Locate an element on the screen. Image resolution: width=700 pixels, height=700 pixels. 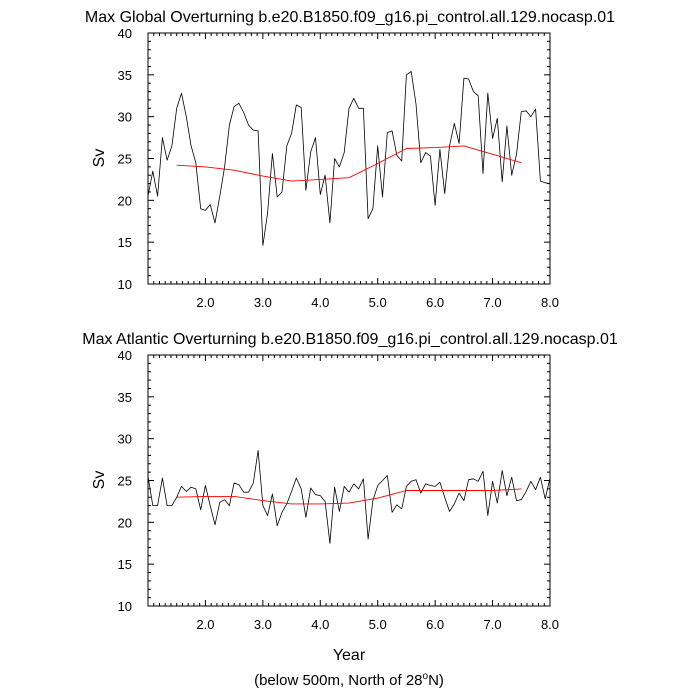
atlantic-x-tick-label: 8.0 is located at coordinates (550, 624).